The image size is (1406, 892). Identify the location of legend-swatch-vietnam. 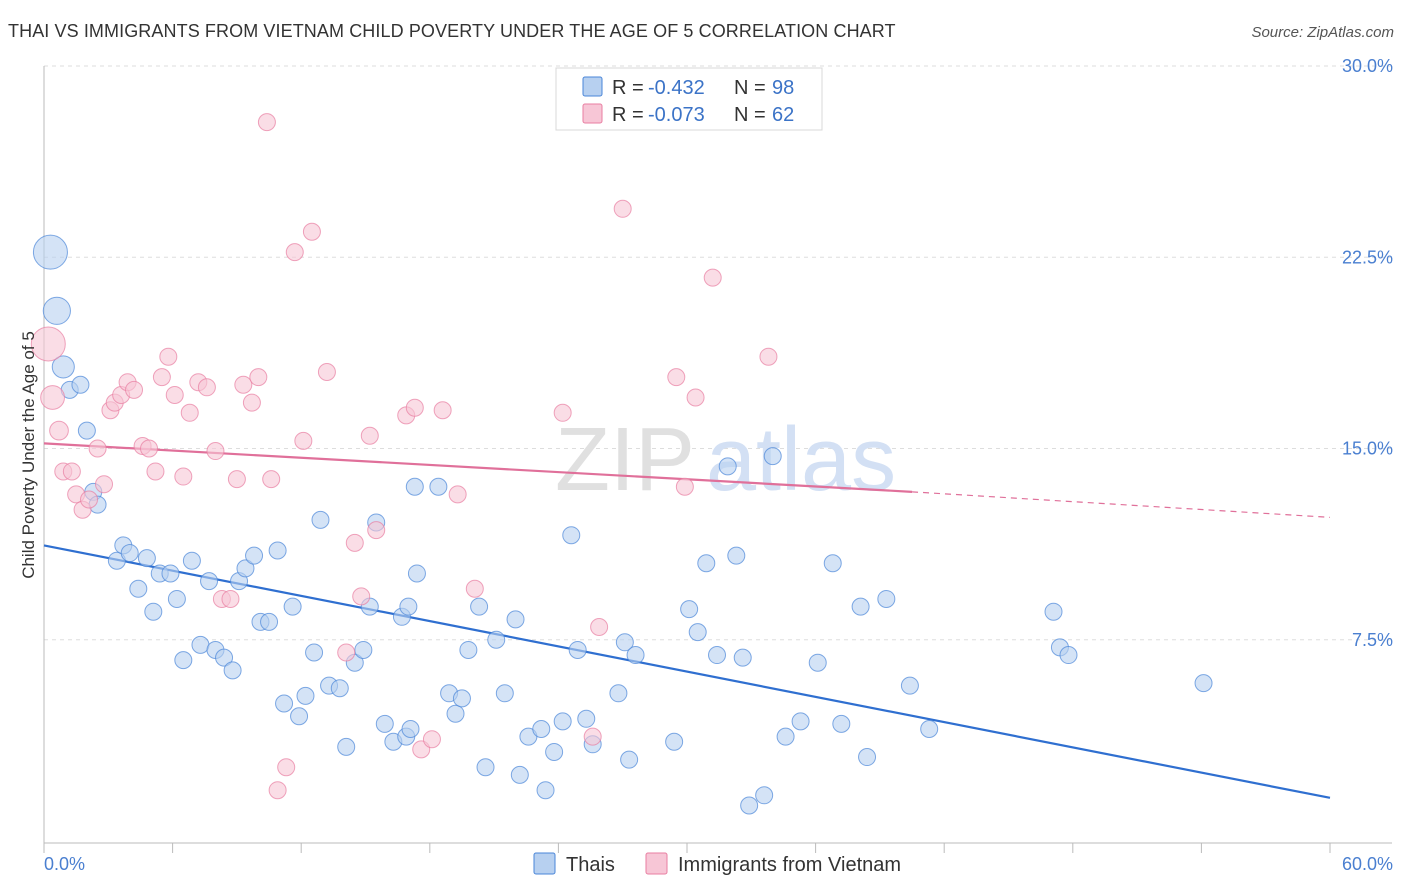
(592, 113).